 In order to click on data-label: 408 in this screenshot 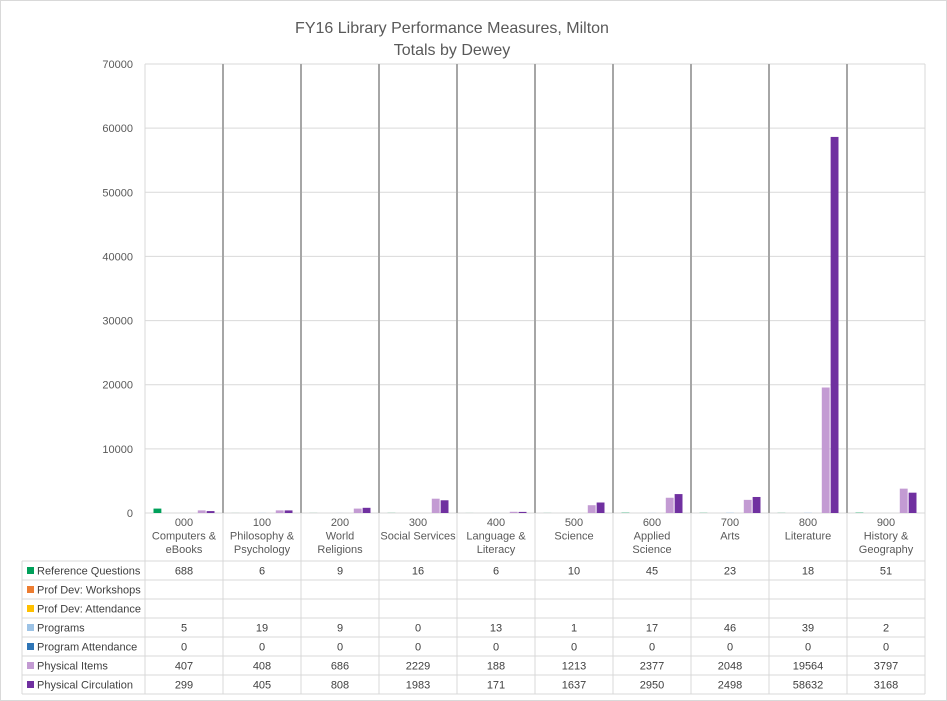, I will do `click(262, 667)`.